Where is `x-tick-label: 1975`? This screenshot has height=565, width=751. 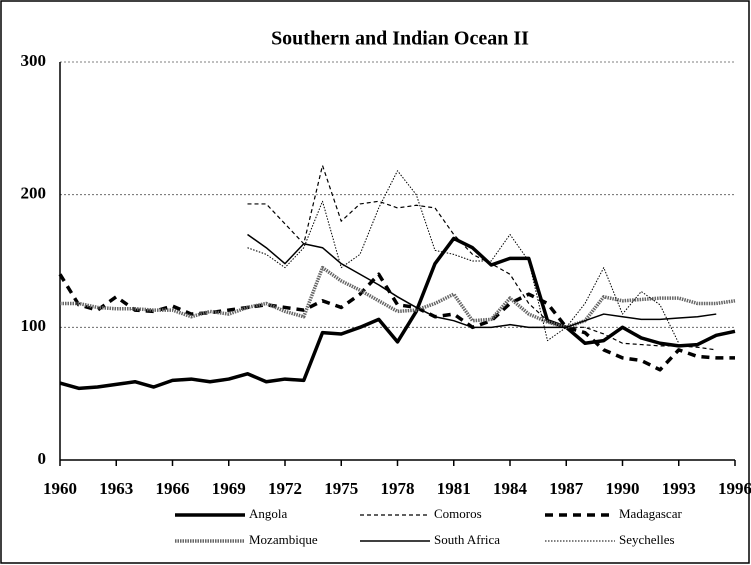
x-tick-label: 1975 is located at coordinates (341, 488).